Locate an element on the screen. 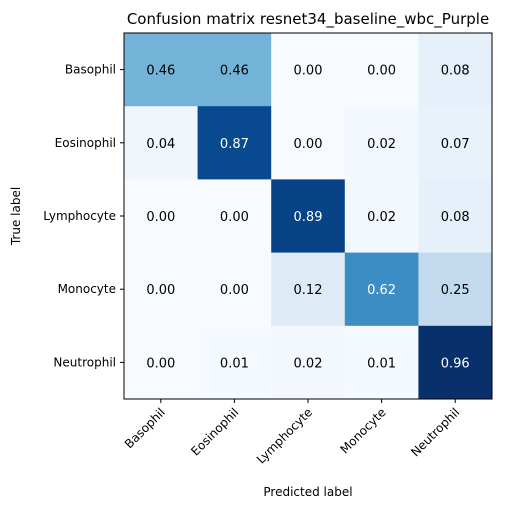 The height and width of the screenshot is (509, 518). x-tick-label: Monocyte is located at coordinates (363, 430).